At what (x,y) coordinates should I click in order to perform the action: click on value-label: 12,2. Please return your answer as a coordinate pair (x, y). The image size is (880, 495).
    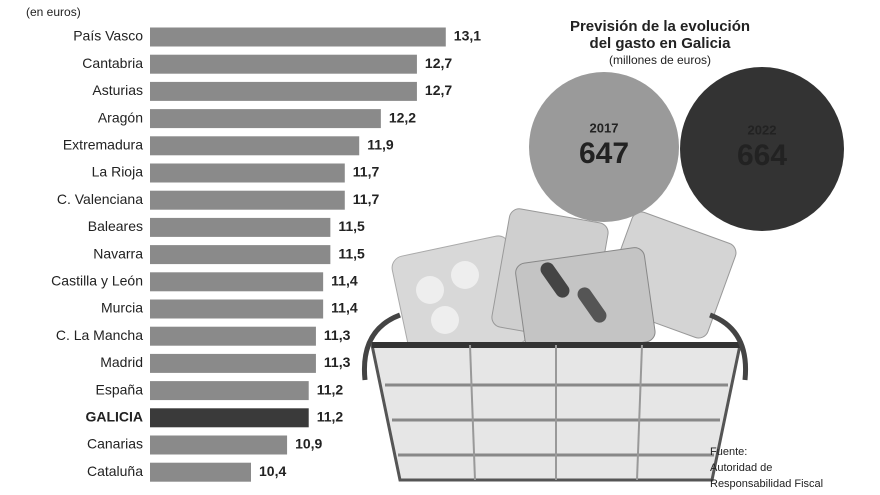
    Looking at the image, I should click on (402, 117).